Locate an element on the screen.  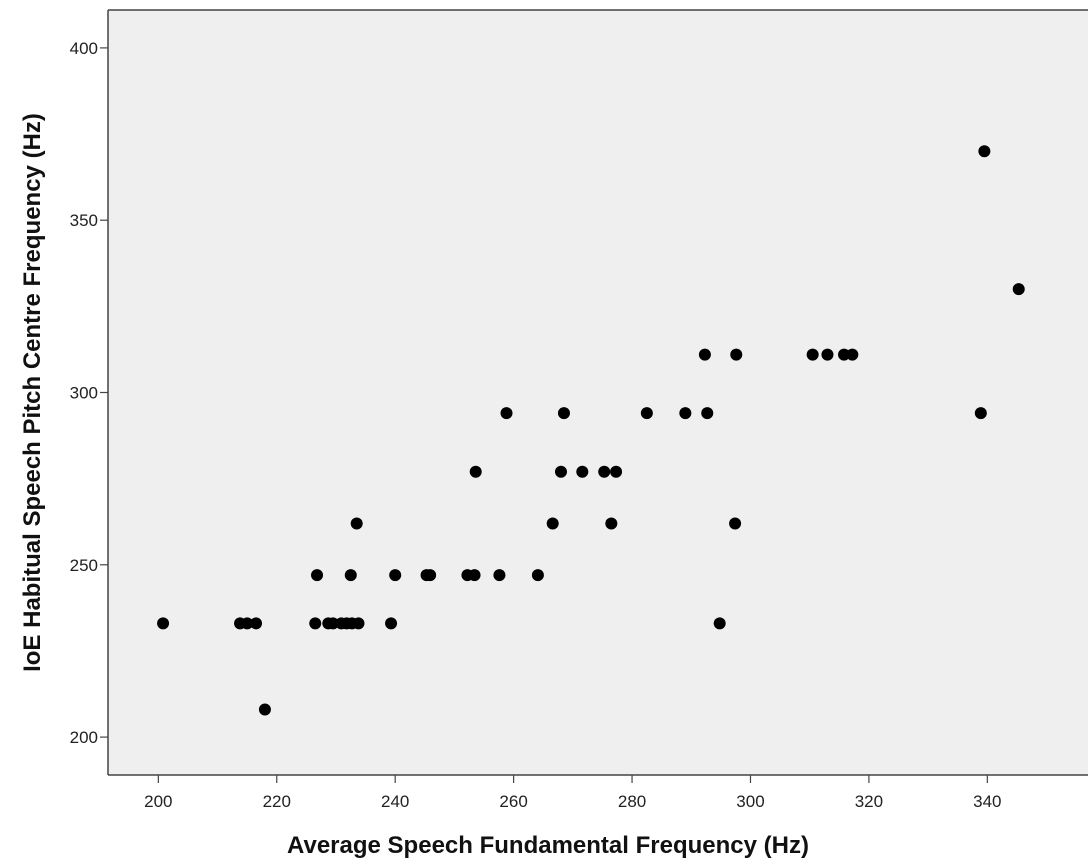
x-tick-label: 240 is located at coordinates (395, 801).